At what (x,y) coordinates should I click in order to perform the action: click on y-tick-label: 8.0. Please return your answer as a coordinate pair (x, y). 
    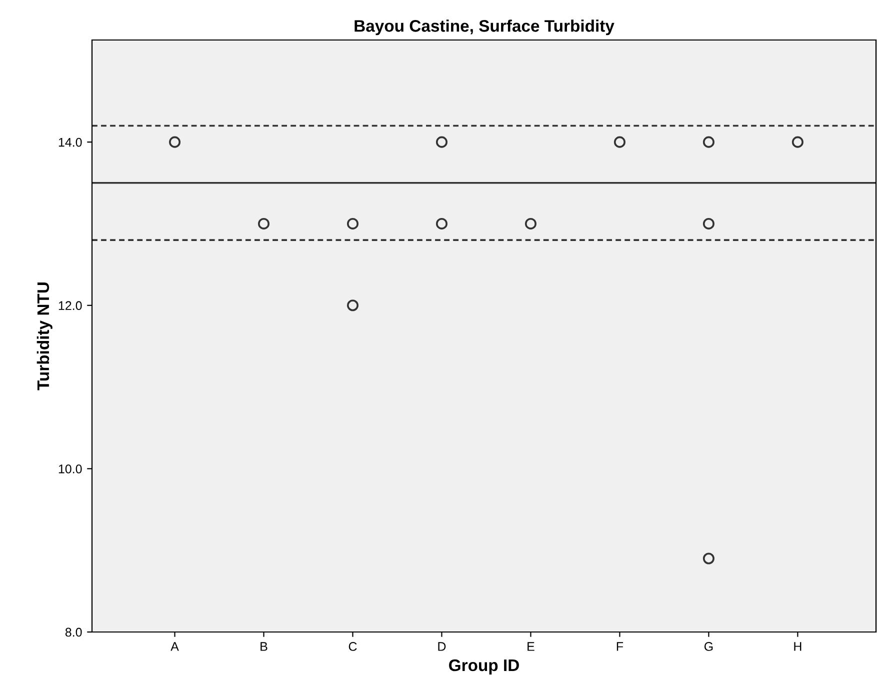
    Looking at the image, I should click on (73, 632).